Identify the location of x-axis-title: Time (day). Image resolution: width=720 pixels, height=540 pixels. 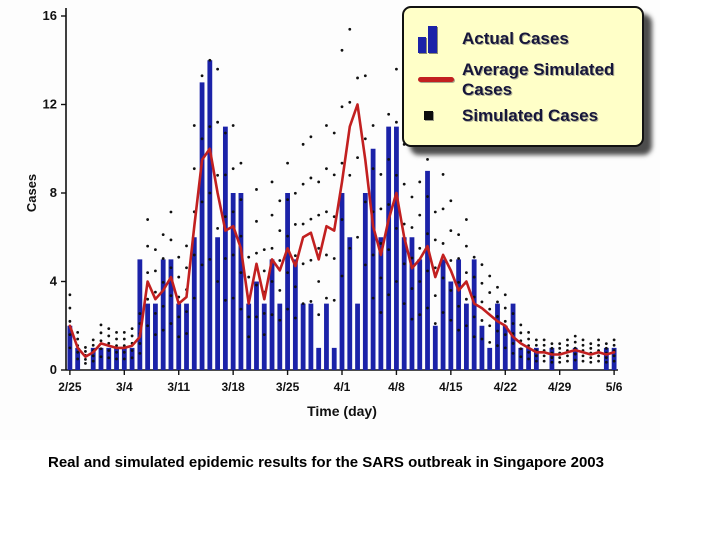
(342, 411).